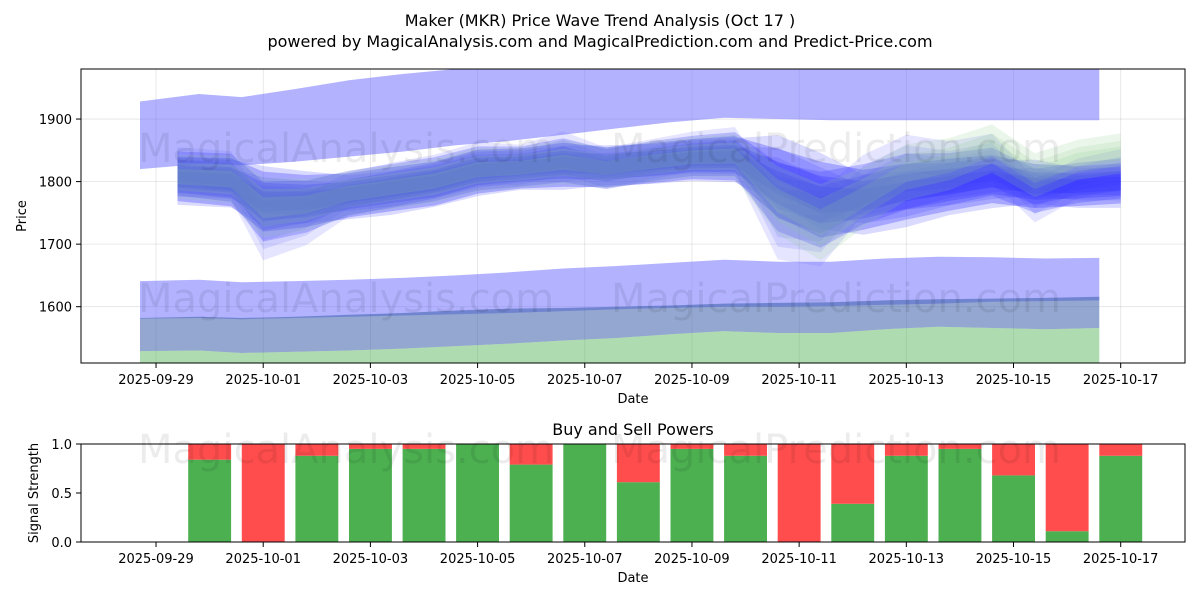 The width and height of the screenshot is (1200, 600). What do you see at coordinates (156, 380) in the screenshot?
I see `top-x-tick-label-0: 2025-09-29` at bounding box center [156, 380].